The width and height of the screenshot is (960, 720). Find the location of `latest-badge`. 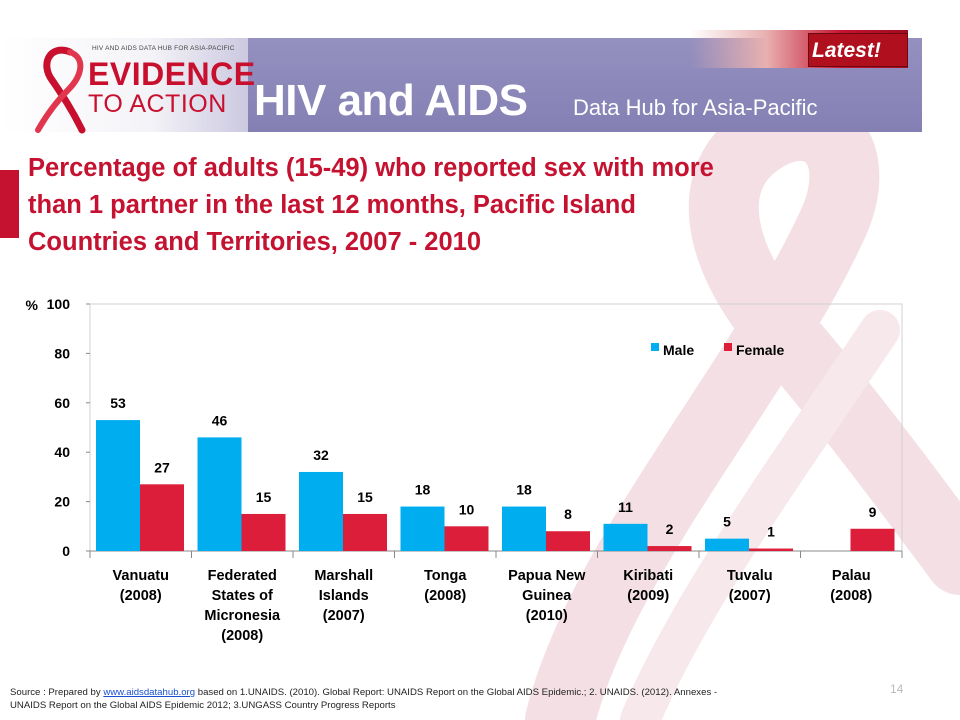

latest-badge is located at coordinates (858, 50).